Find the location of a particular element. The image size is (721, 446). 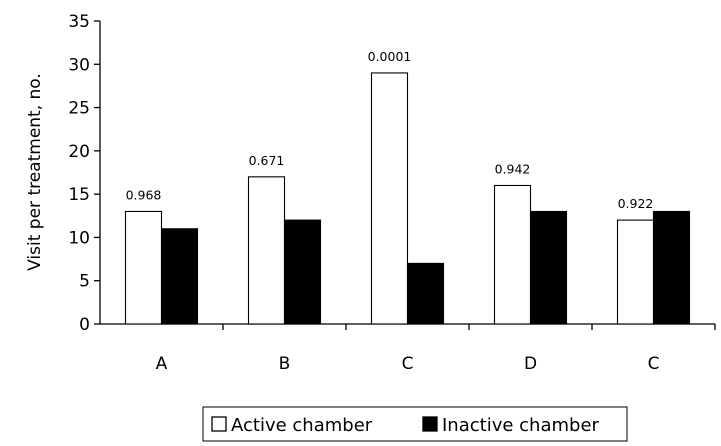

y-tick-label: 30 is located at coordinates (79, 65).